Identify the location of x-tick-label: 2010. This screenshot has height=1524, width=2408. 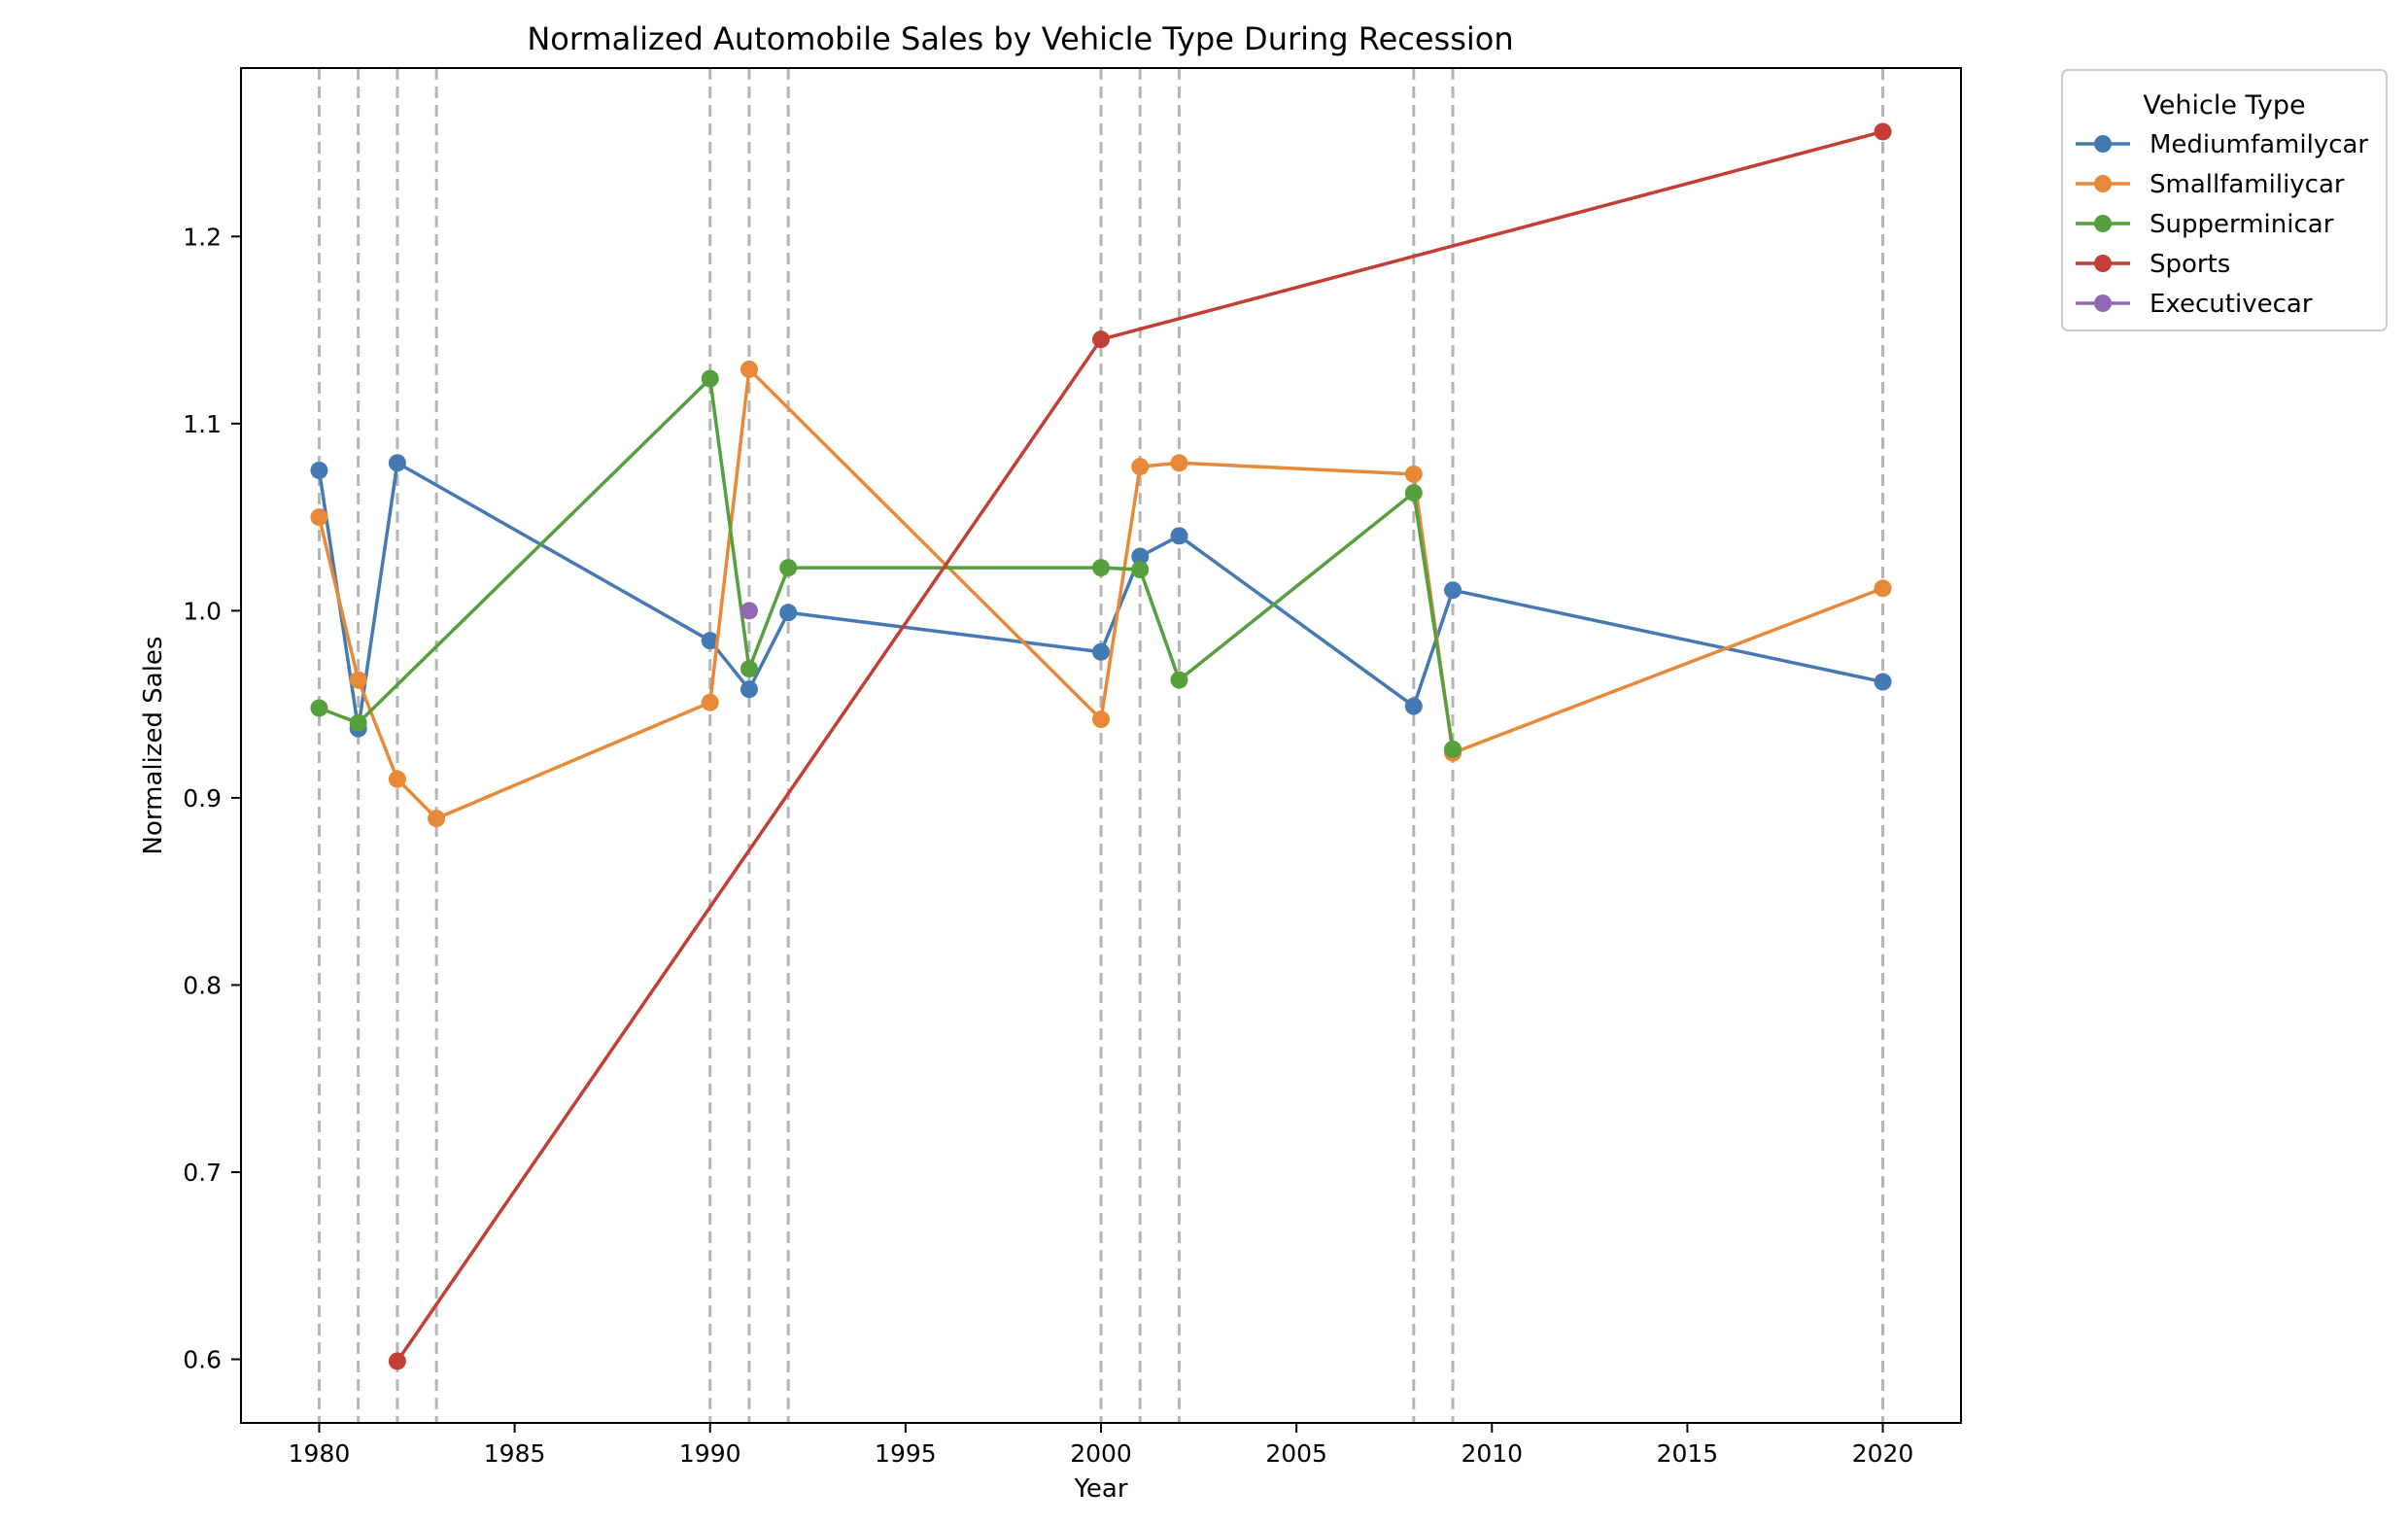
(1492, 1454).